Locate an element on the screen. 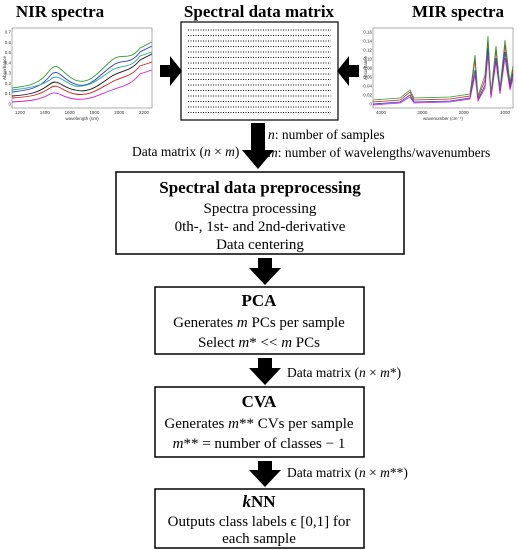 This screenshot has width=519, height=550. mir-spectra is located at coordinates (443, 70).